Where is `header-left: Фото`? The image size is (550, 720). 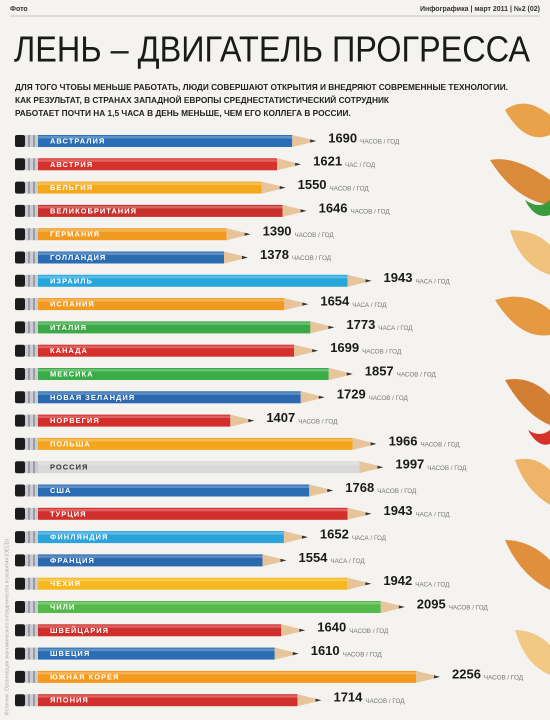
header-left: Фото is located at coordinates (19, 9).